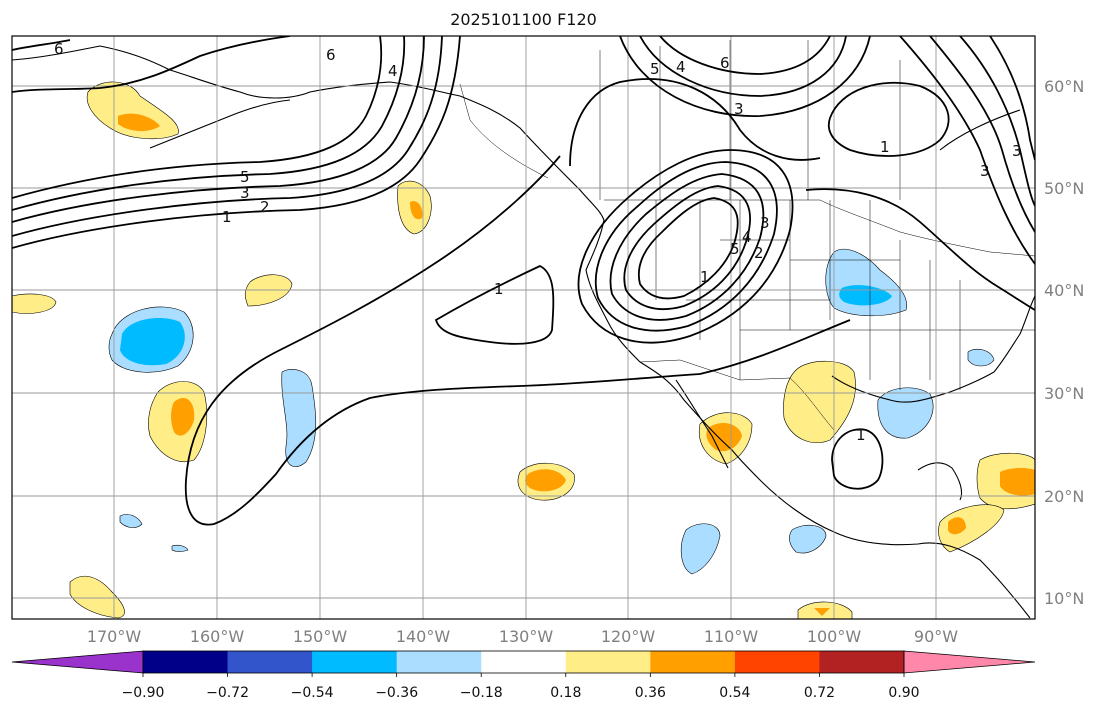 The image size is (1105, 712). What do you see at coordinates (1017, 482) in the screenshot?
I see `positive-anomaly-caribbean-core` at bounding box center [1017, 482].